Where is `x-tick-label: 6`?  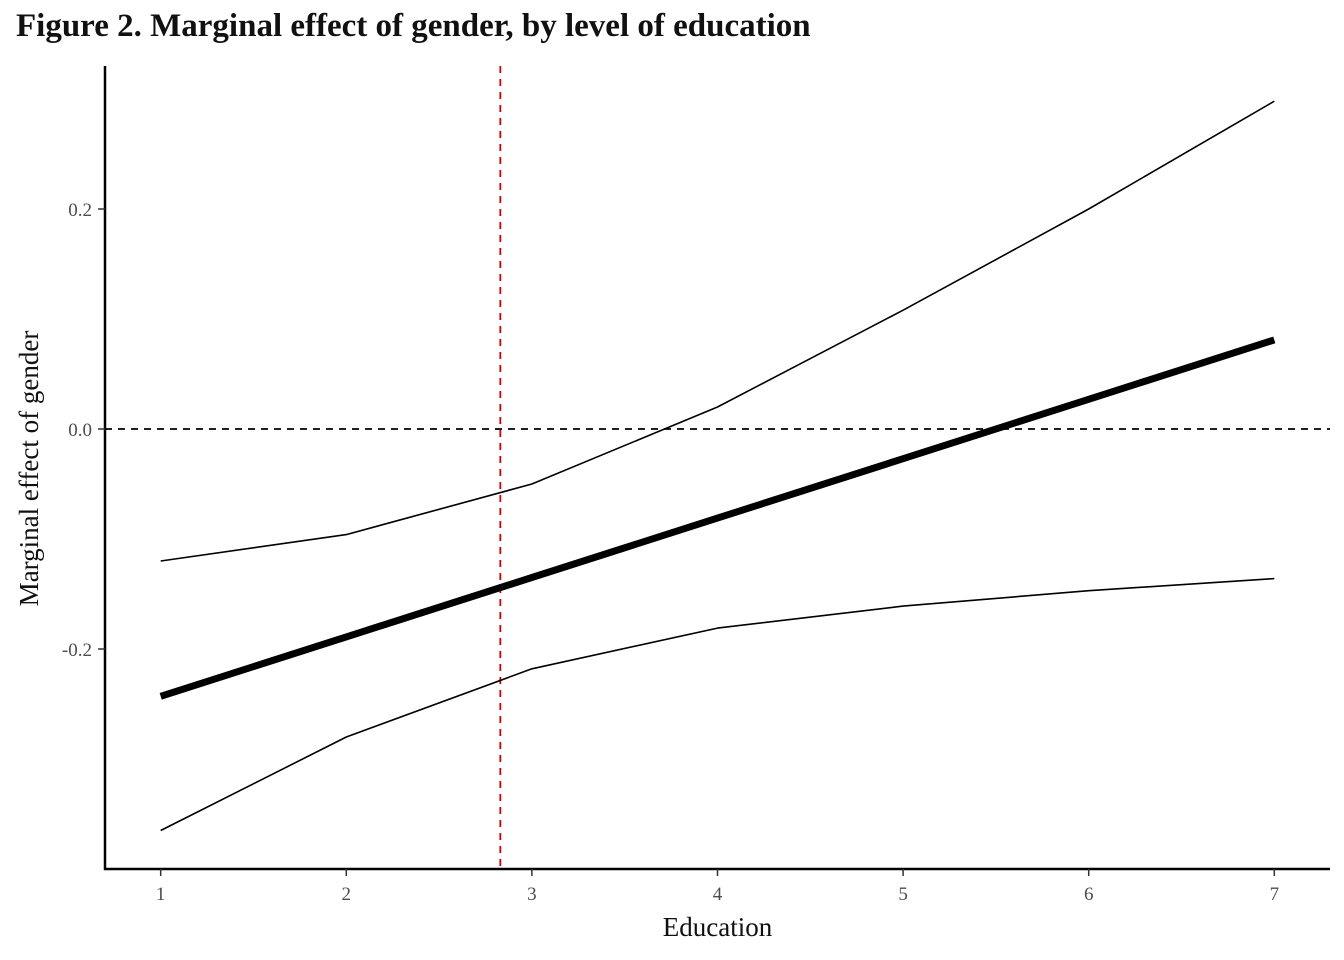 x-tick-label: 6 is located at coordinates (1089, 894).